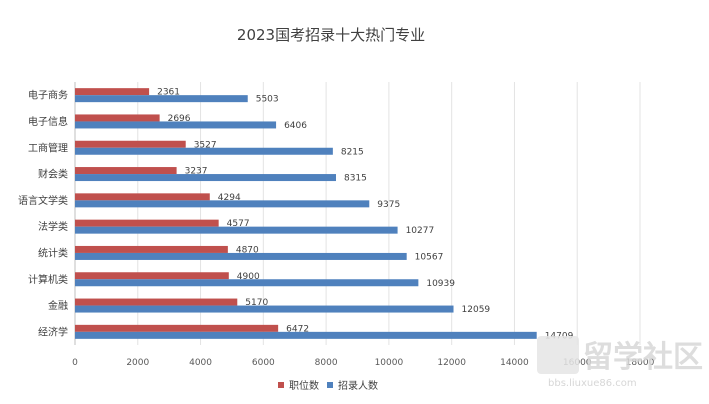  I want to click on data-label-recruits: 10939, so click(440, 284).